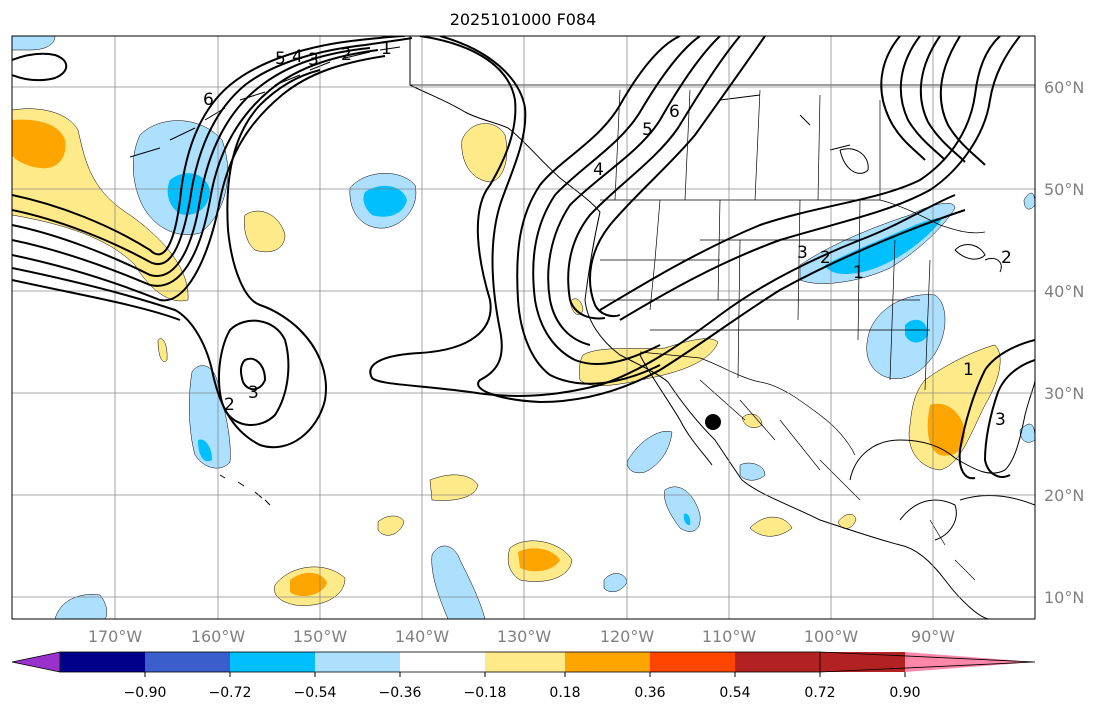 This screenshot has width=1105, height=712. What do you see at coordinates (819, 693) in the screenshot?
I see `colorbar-tick-label: 0.72` at bounding box center [819, 693].